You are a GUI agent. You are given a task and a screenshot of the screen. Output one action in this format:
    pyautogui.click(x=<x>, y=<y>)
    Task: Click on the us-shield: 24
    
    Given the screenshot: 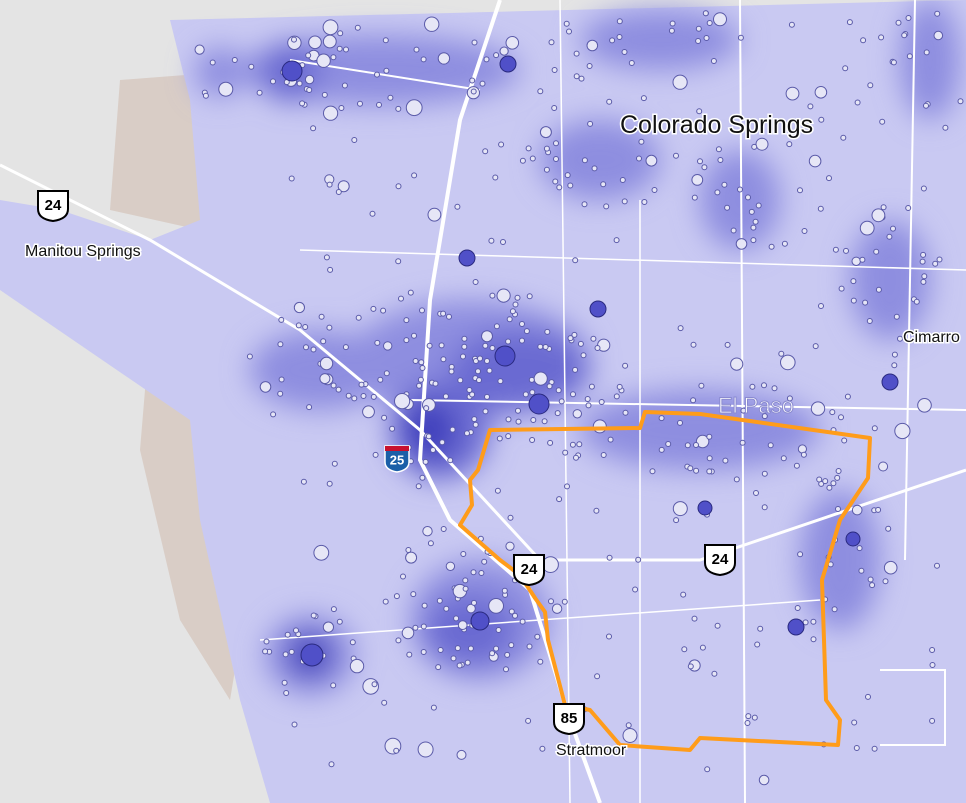 What is the action you would take?
    pyautogui.click(x=53, y=206)
    